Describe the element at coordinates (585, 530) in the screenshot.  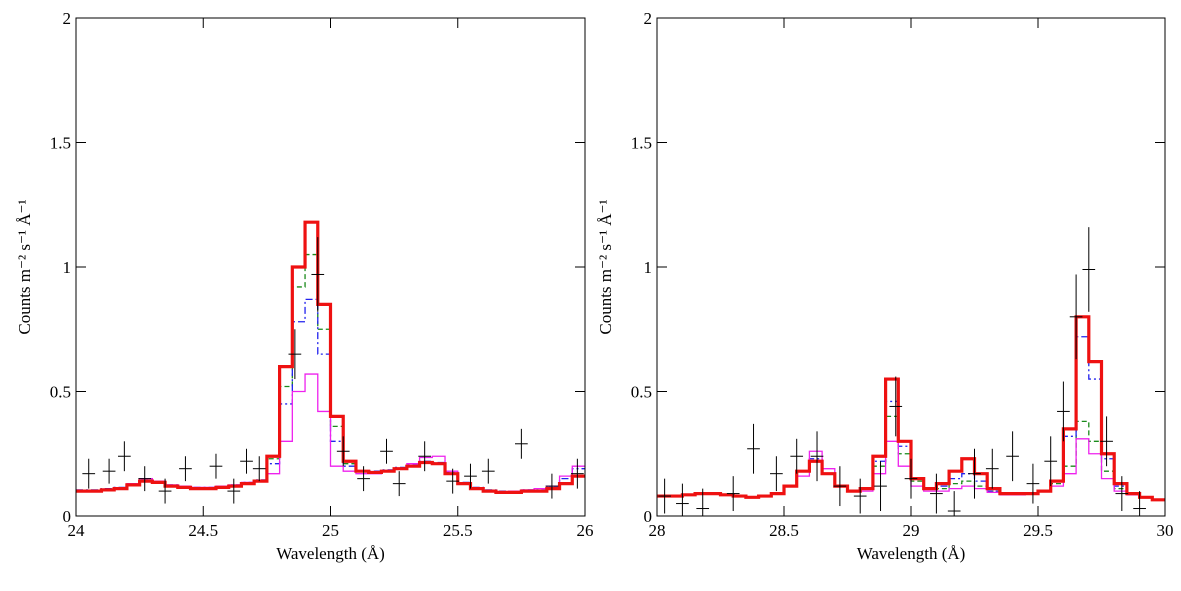
I see `x-tick-label: 26` at that location.